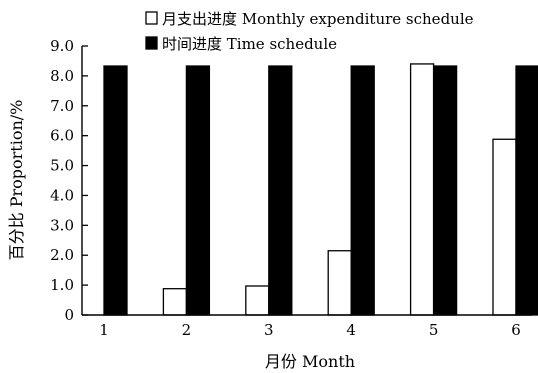  I want to click on x-tick-label: 6, so click(516, 330).